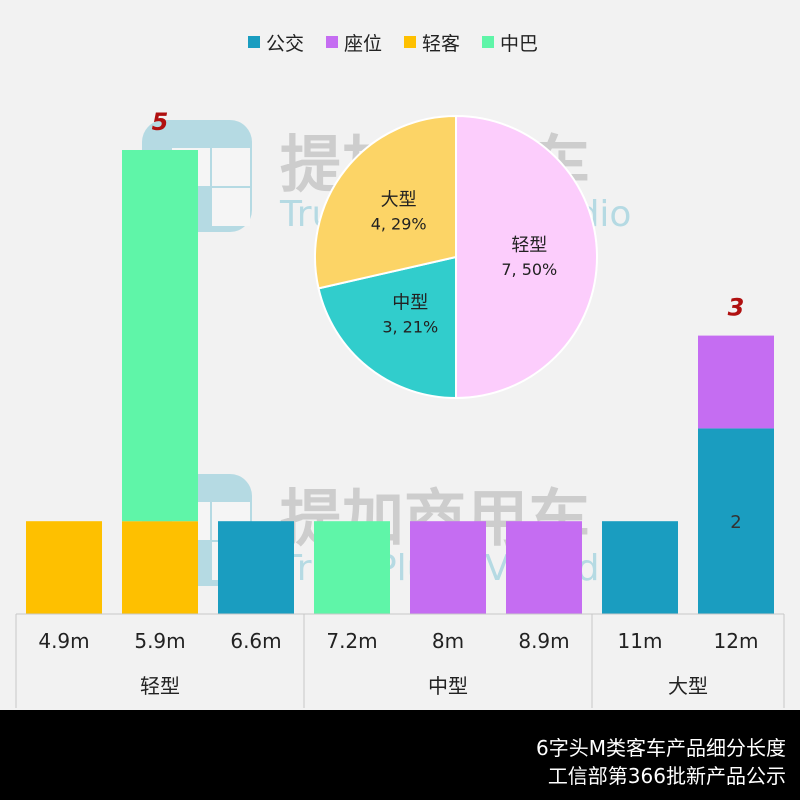 This screenshot has width=800, height=800. What do you see at coordinates (736, 641) in the screenshot?
I see `x-tick-label: 12m` at bounding box center [736, 641].